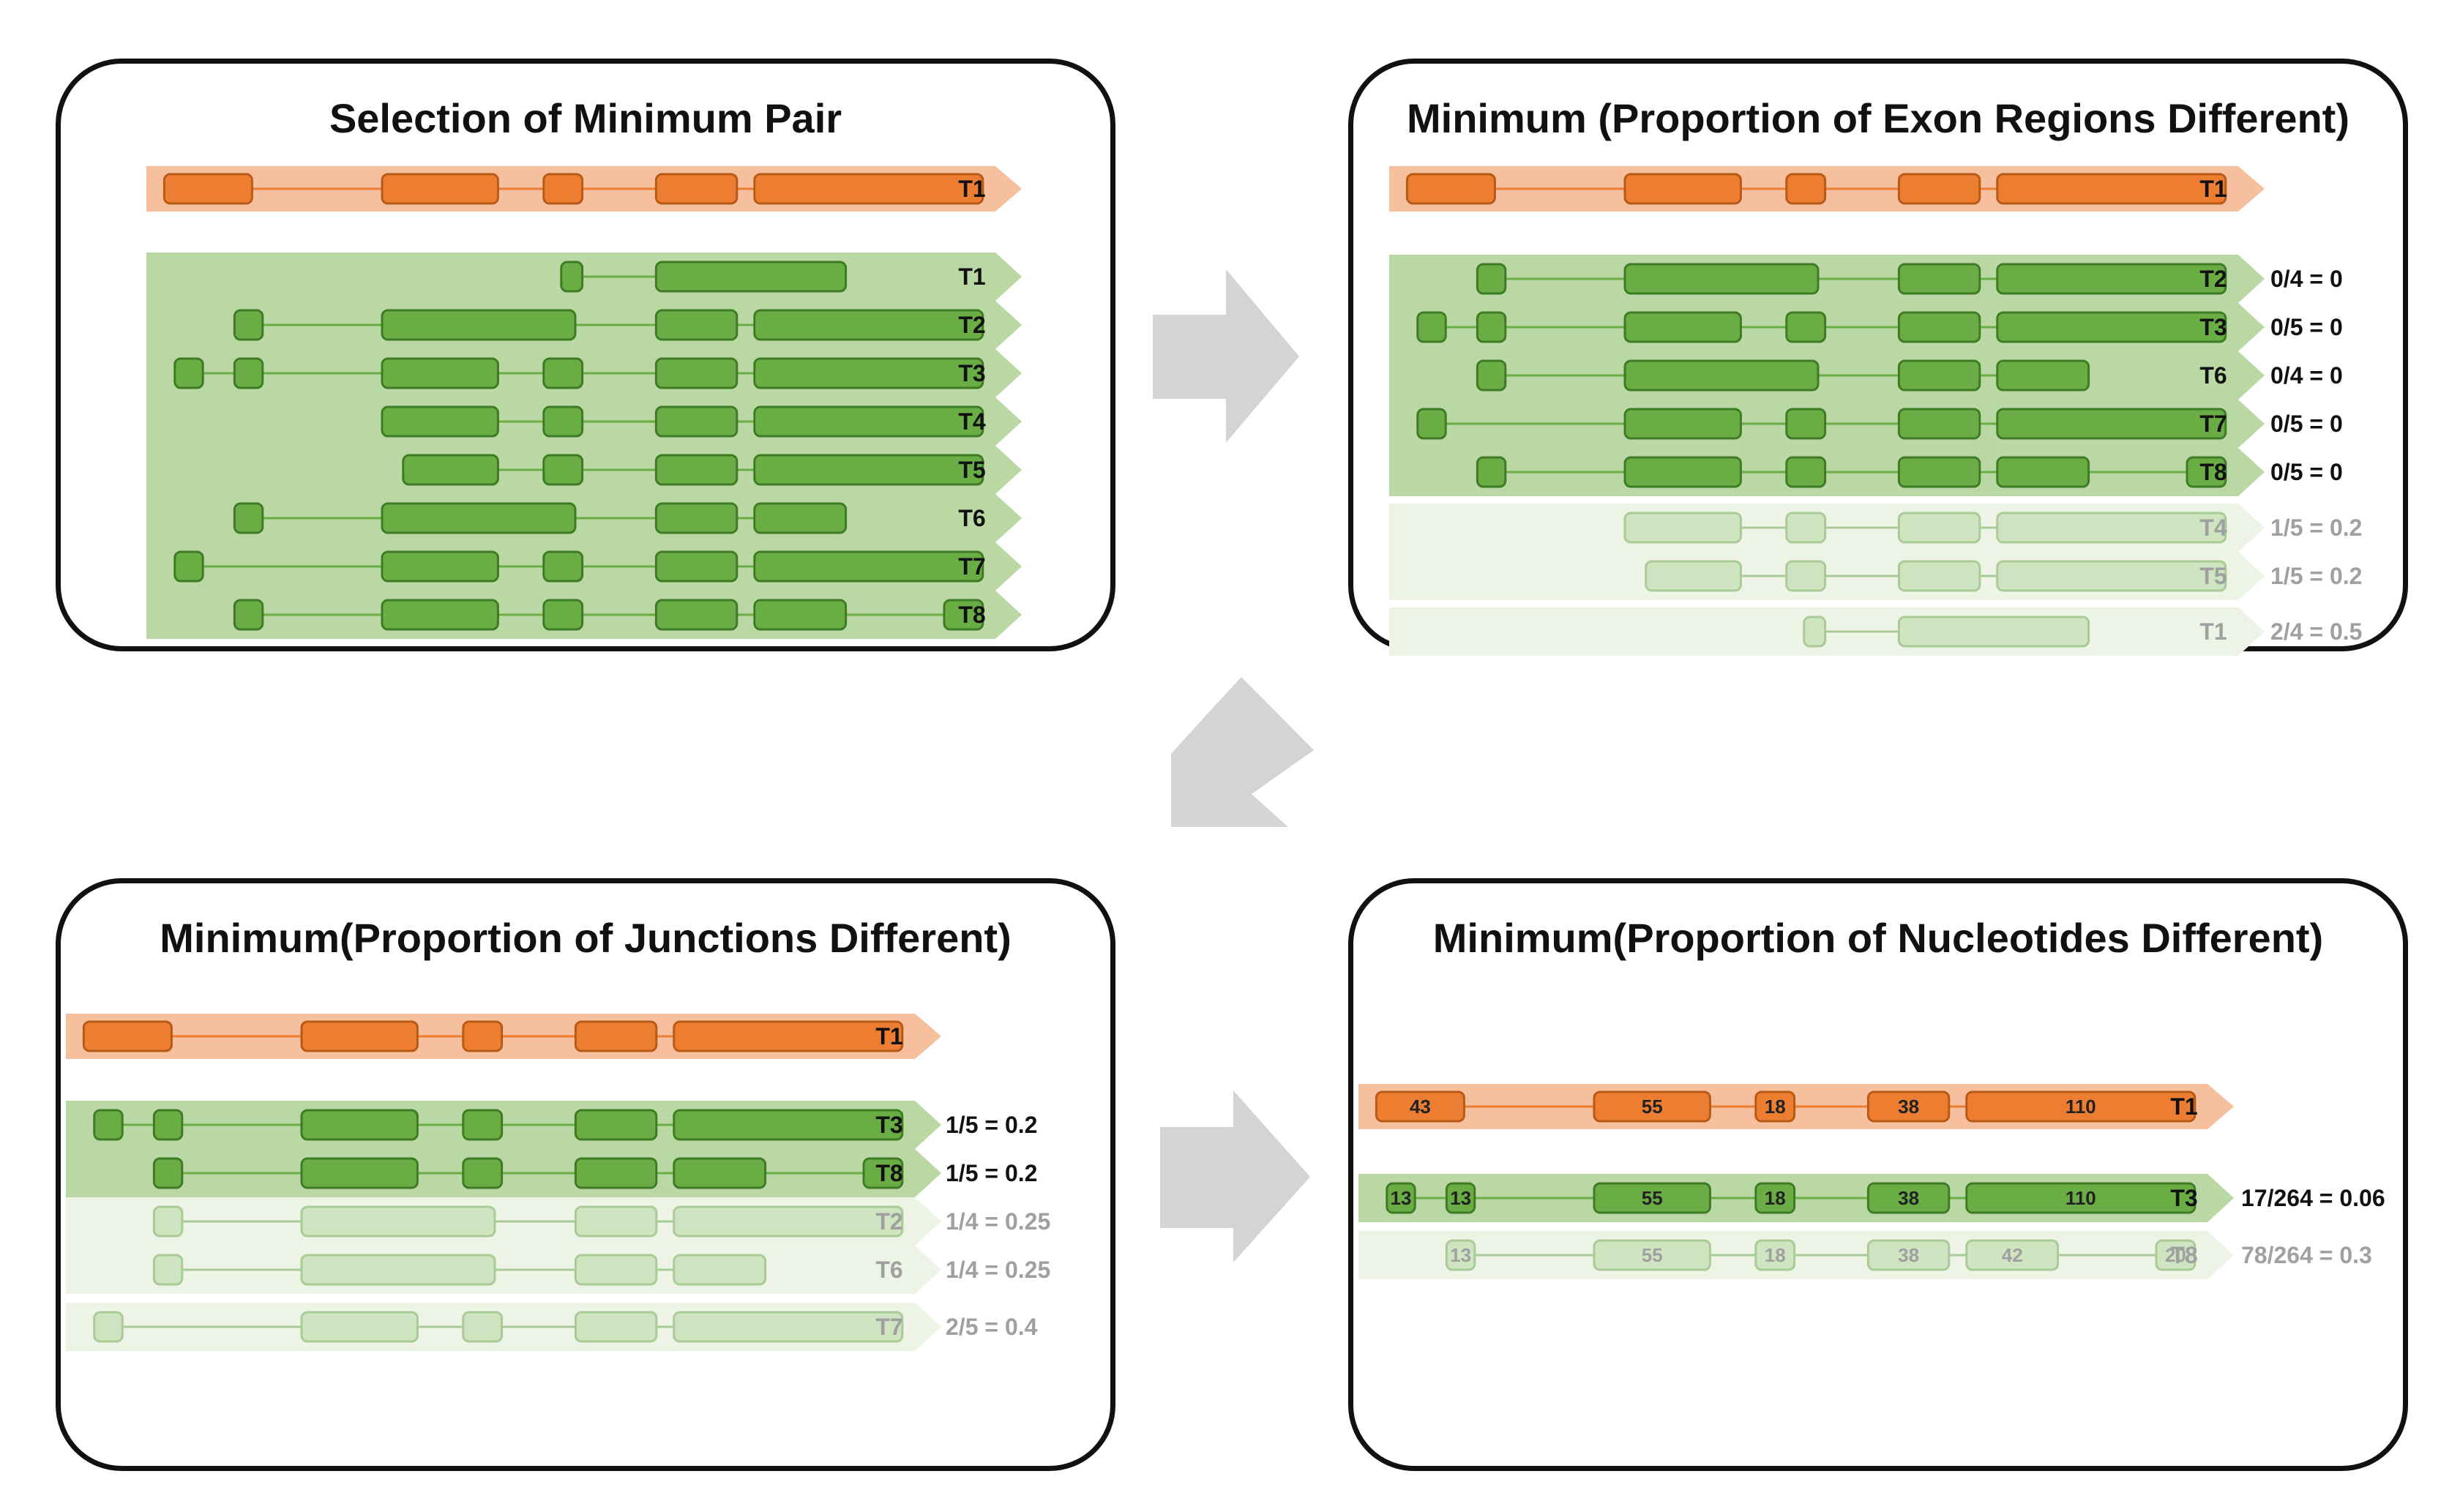 The image size is (2460, 1512). I want to click on transcript-label: T8, so click(2213, 472).